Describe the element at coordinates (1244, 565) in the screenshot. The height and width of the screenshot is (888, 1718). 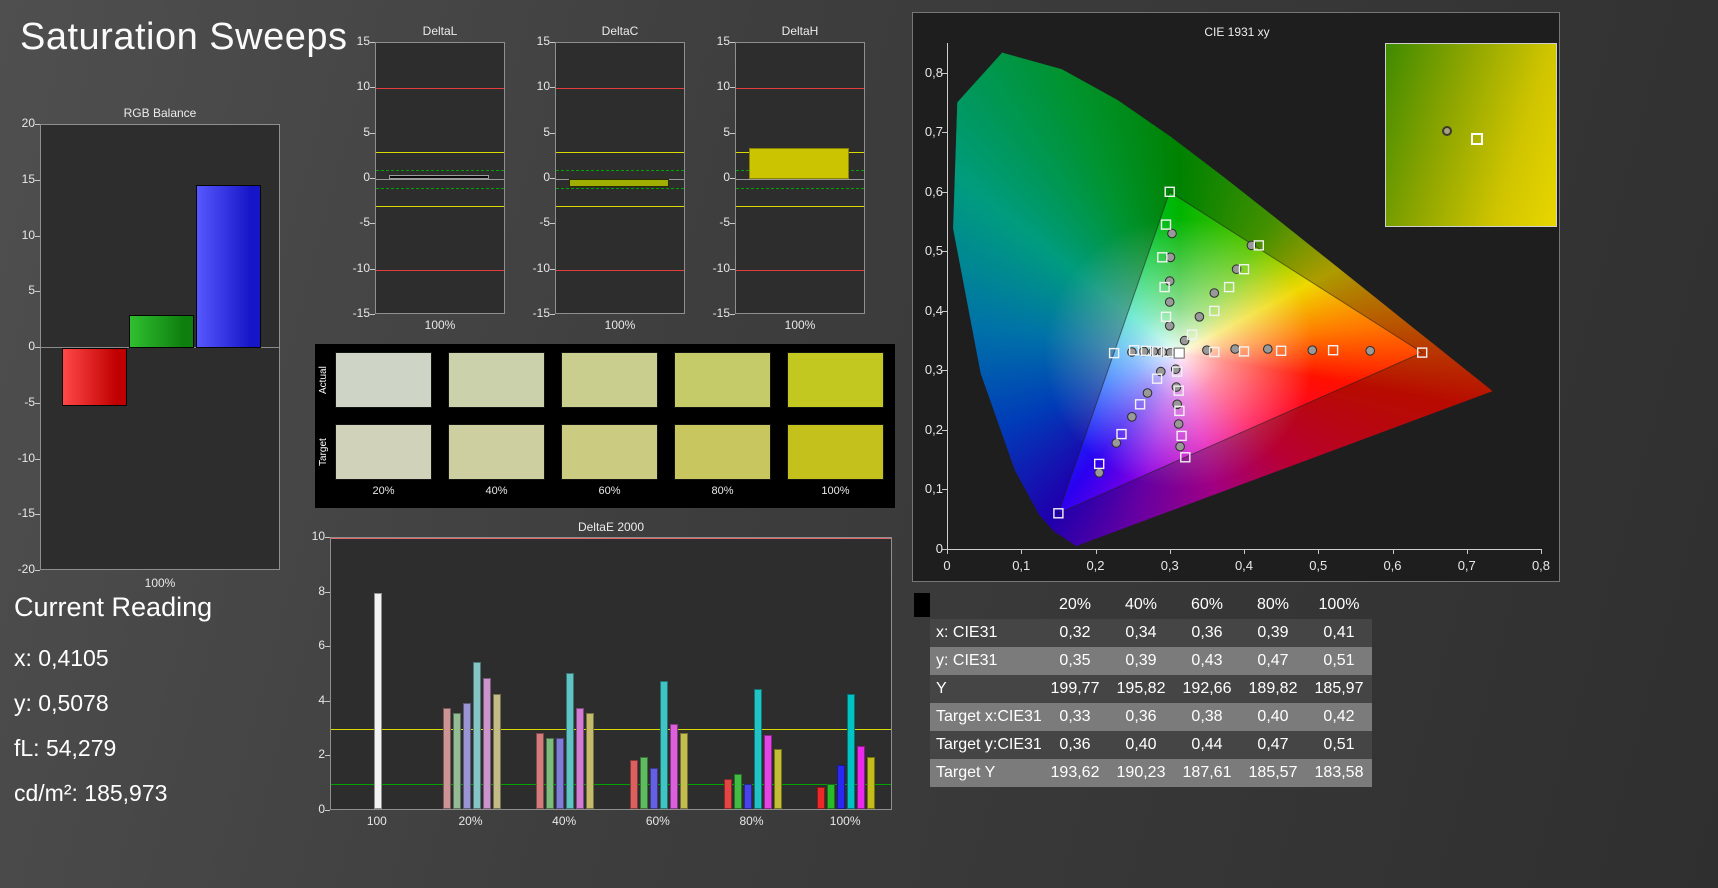
I see `cie-x-tick-label: 0,4` at that location.